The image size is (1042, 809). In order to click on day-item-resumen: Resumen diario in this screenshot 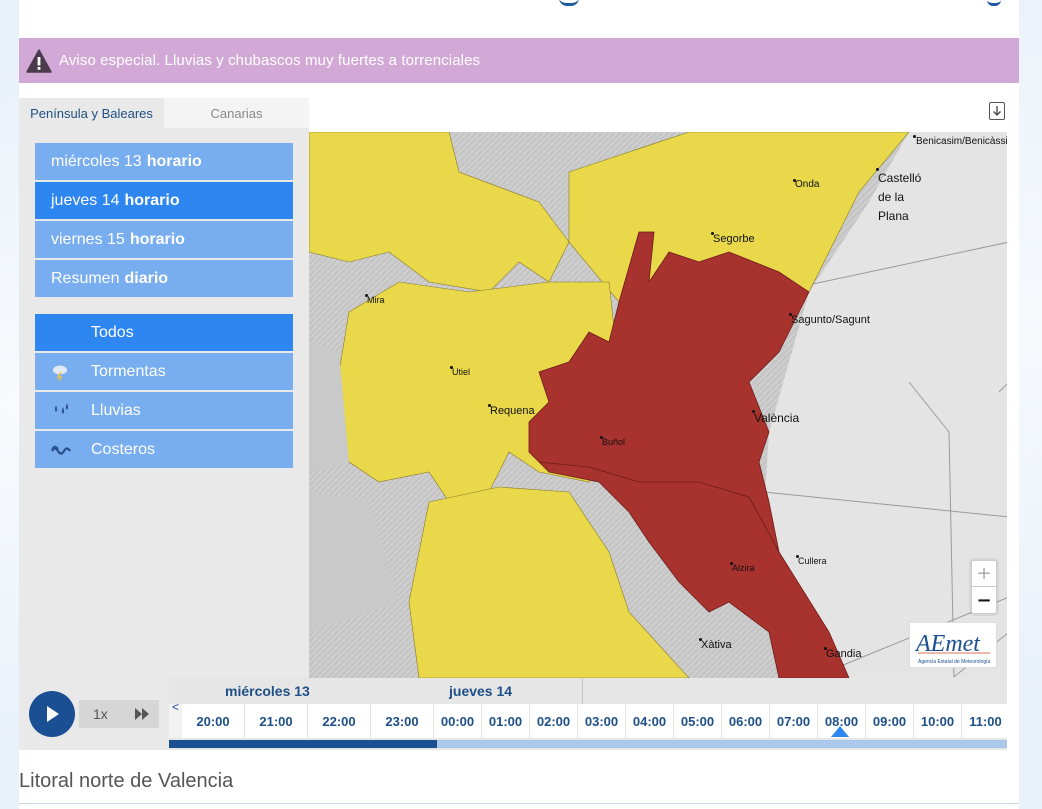, I will do `click(164, 278)`.